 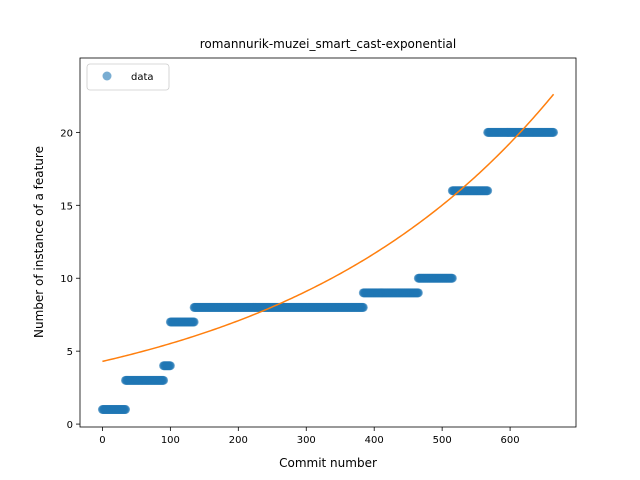 What do you see at coordinates (66, 133) in the screenshot?
I see `y-tick-label: 20` at bounding box center [66, 133].